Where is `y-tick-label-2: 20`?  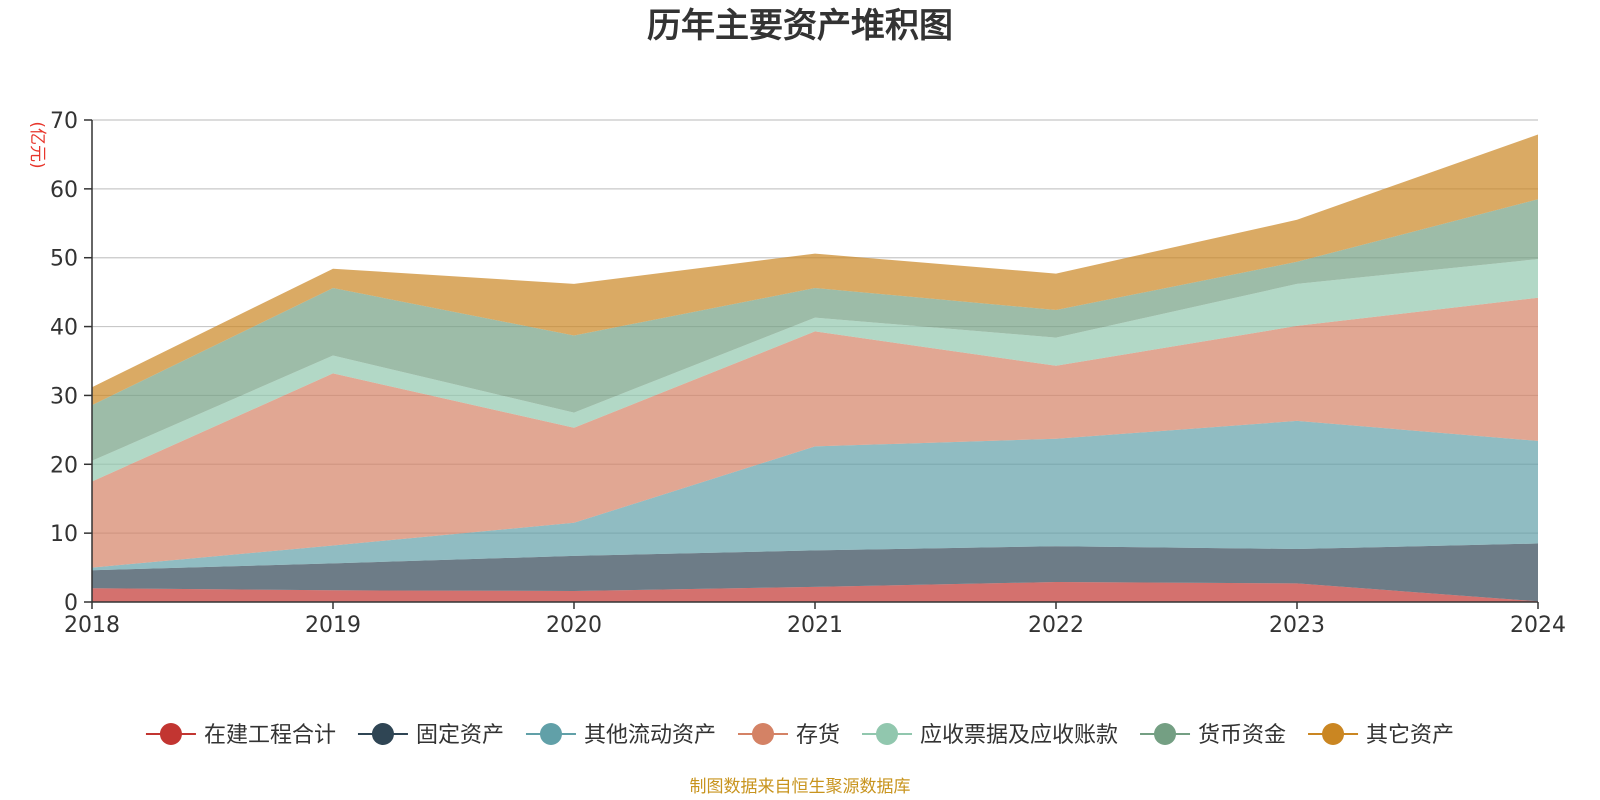
y-tick-label-2: 20 is located at coordinates (64, 465).